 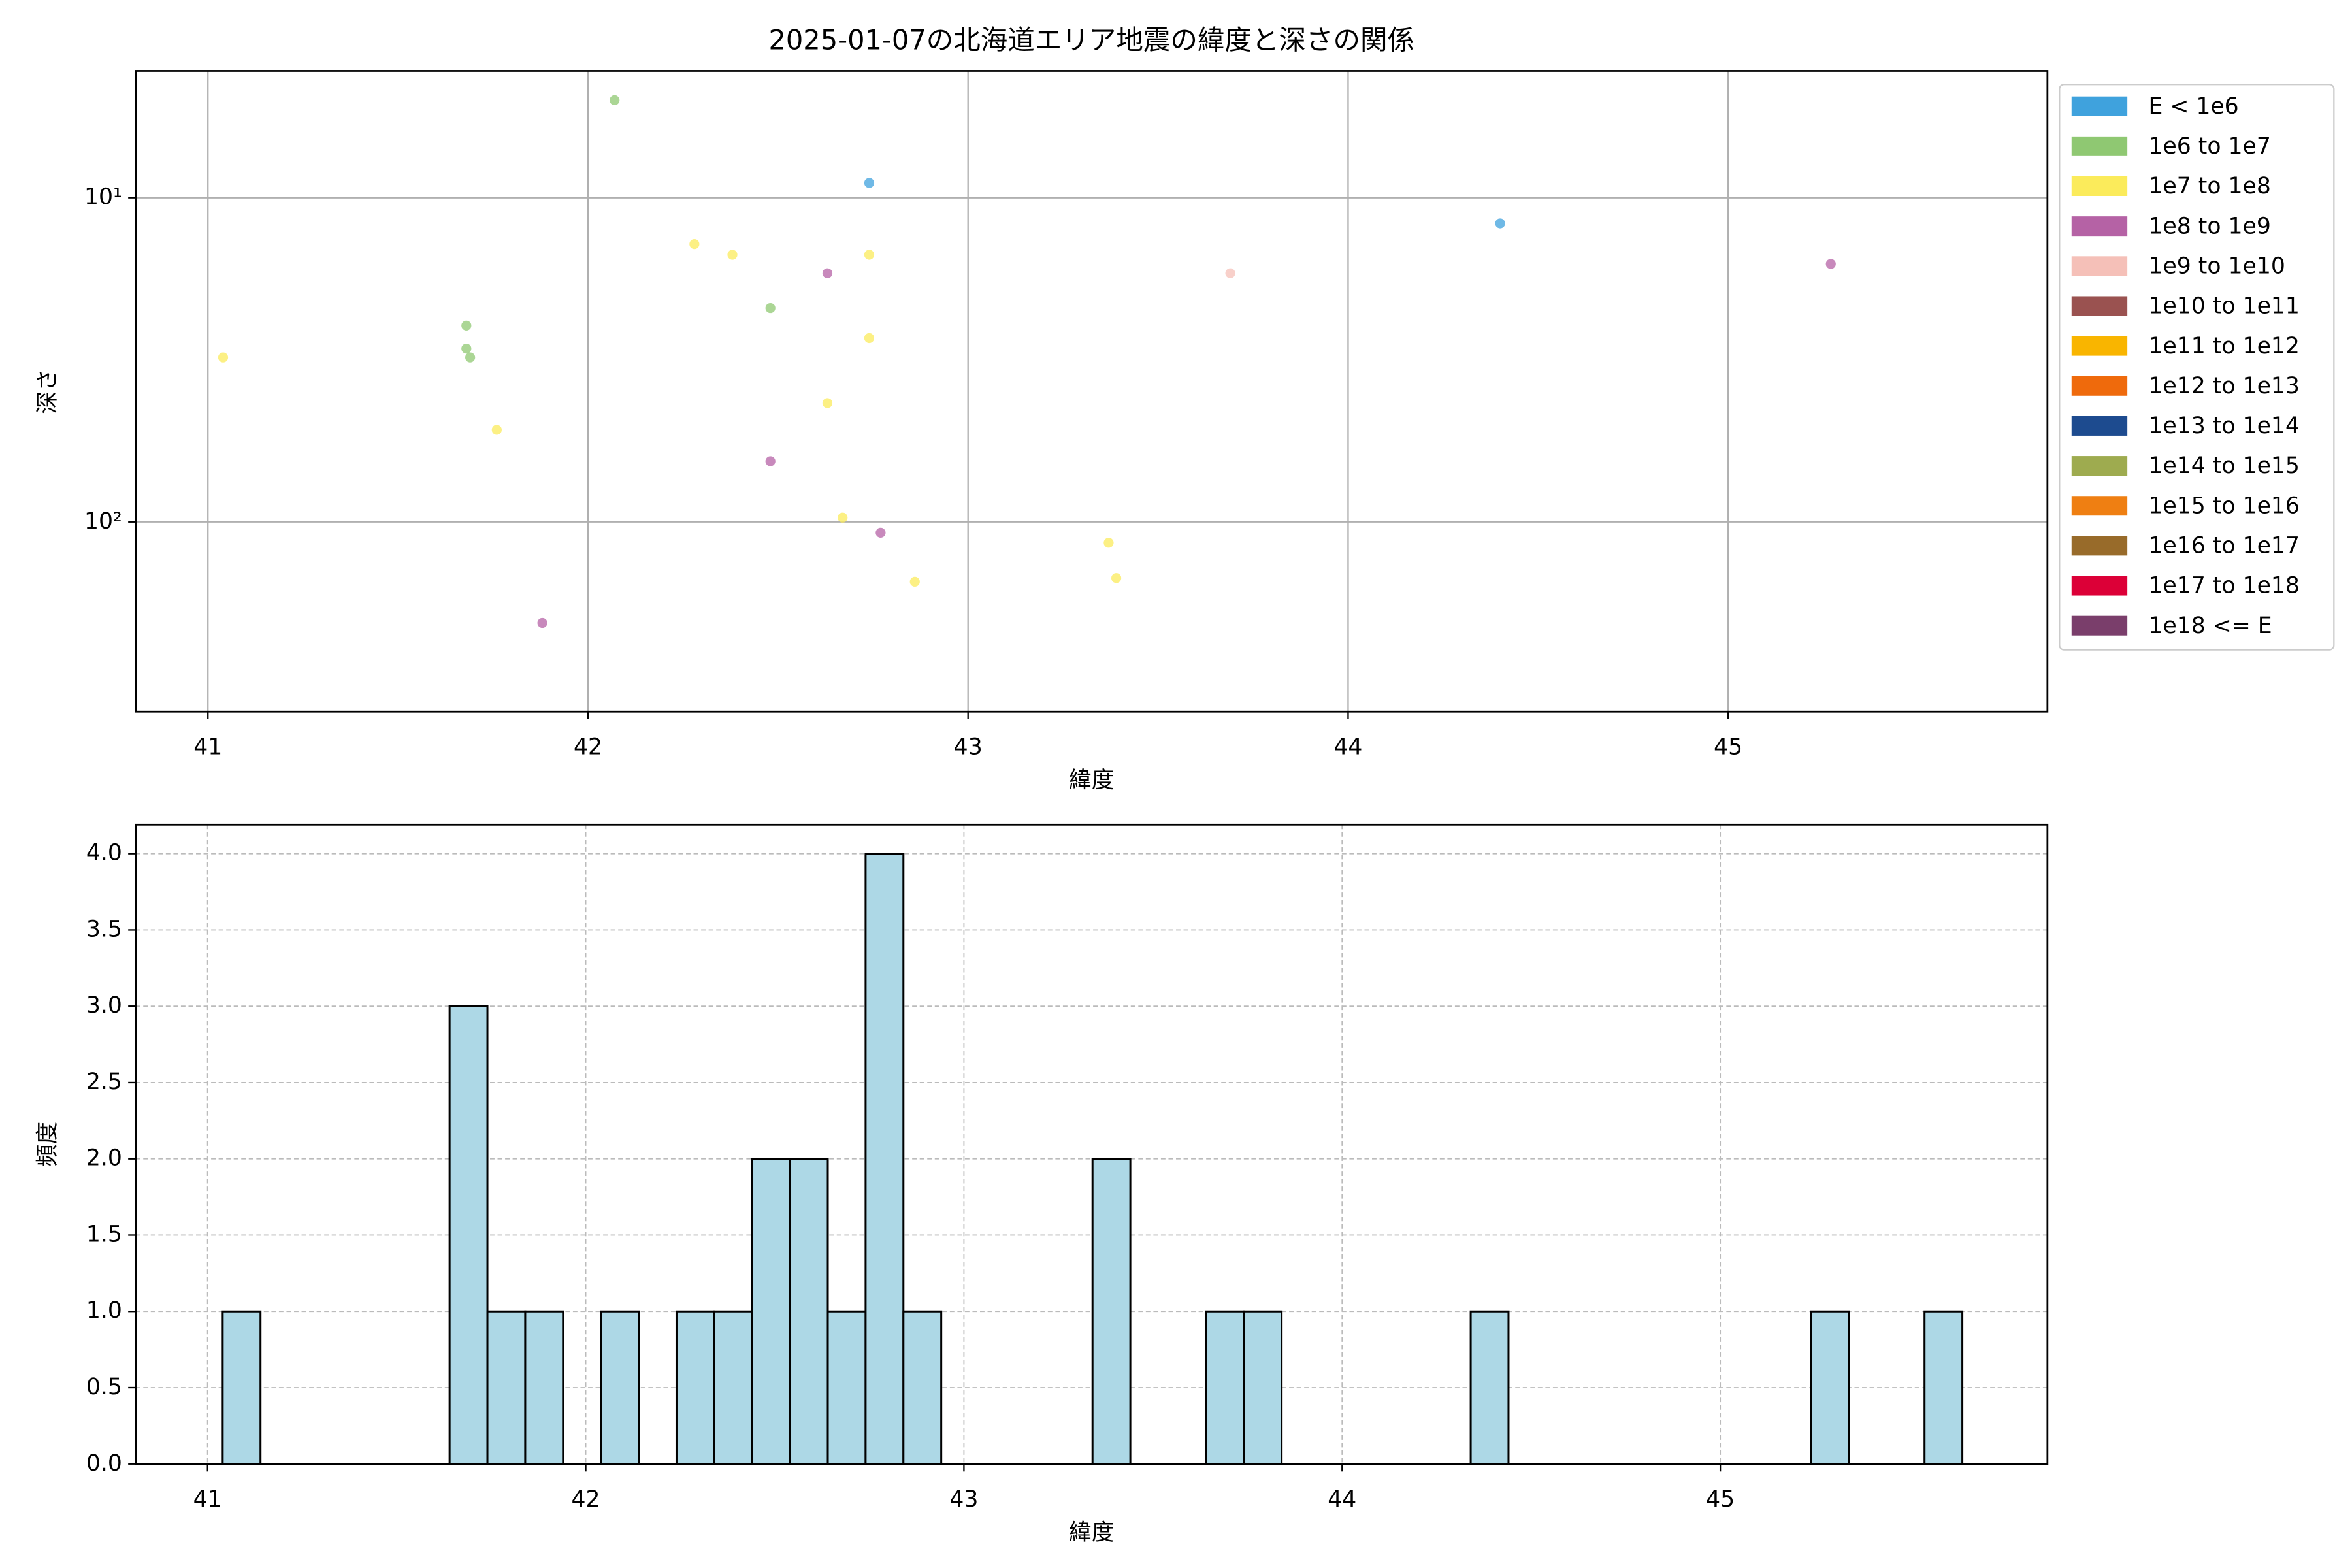 What do you see at coordinates (104, 929) in the screenshot?
I see `y-tick-label: 3.5` at bounding box center [104, 929].